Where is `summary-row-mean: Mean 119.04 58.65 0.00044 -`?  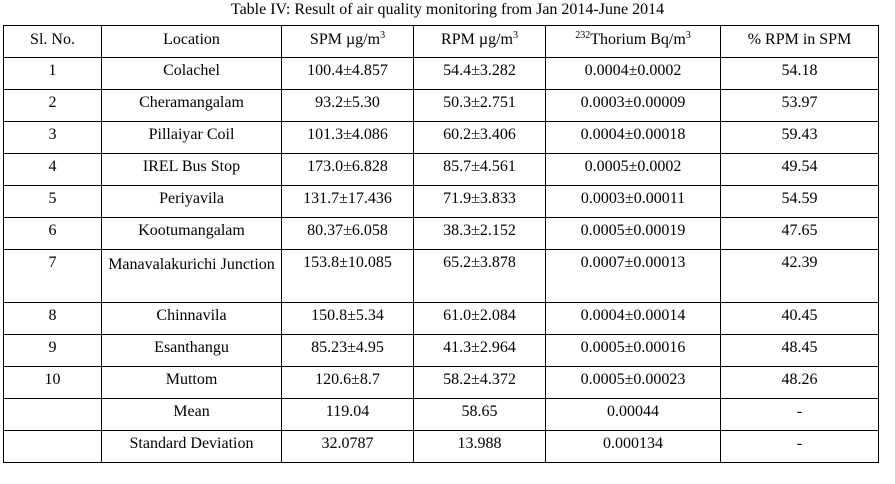 summary-row-mean: Mean 119.04 58.65 0.00044 - is located at coordinates (441, 414).